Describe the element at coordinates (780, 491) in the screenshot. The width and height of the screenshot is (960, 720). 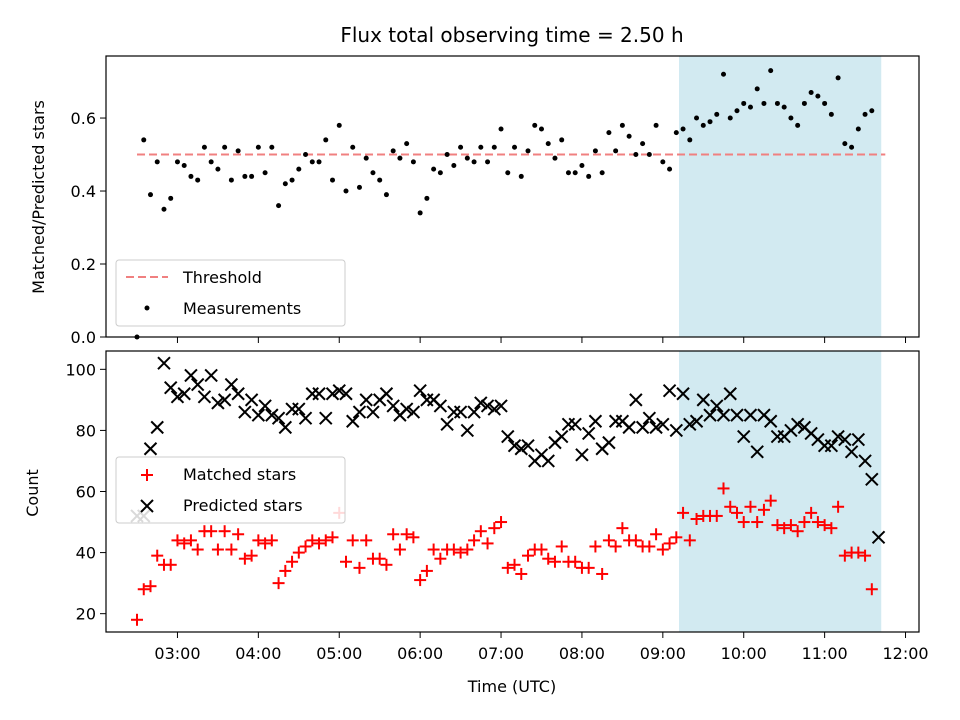
I see `bottom-highlight-band` at that location.